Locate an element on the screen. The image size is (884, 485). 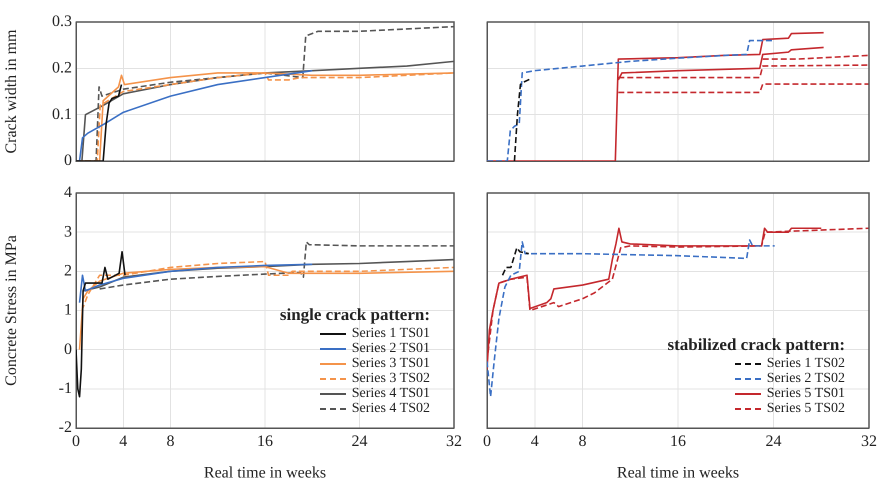
legend-label: Series 3 TS02 is located at coordinates (391, 378).